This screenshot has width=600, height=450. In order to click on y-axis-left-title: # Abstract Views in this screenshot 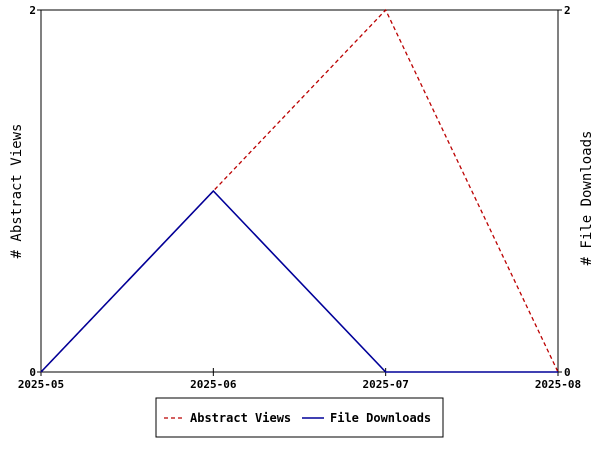, I will do `click(17, 191)`.